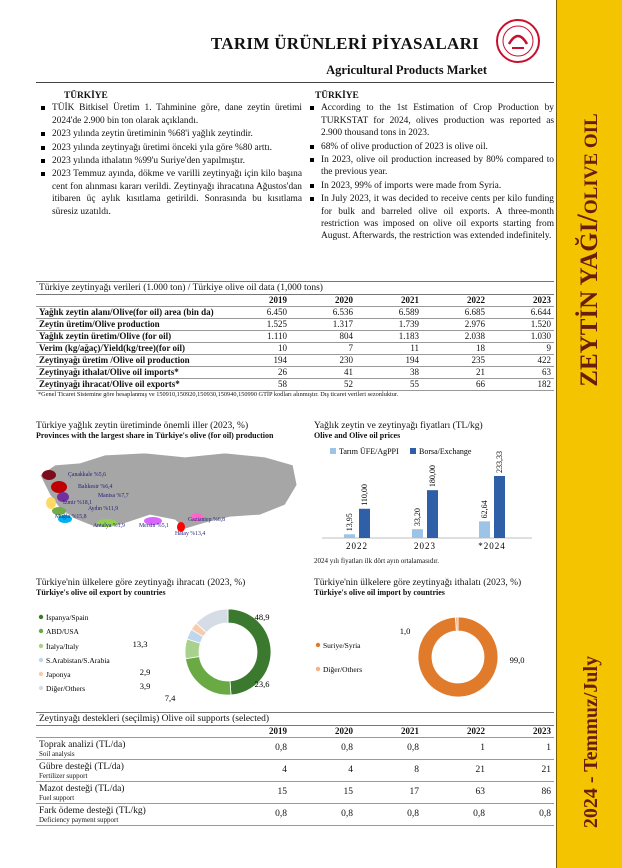  What do you see at coordinates (587, 219) in the screenshot?
I see `product-sep: /` at bounding box center [587, 219].